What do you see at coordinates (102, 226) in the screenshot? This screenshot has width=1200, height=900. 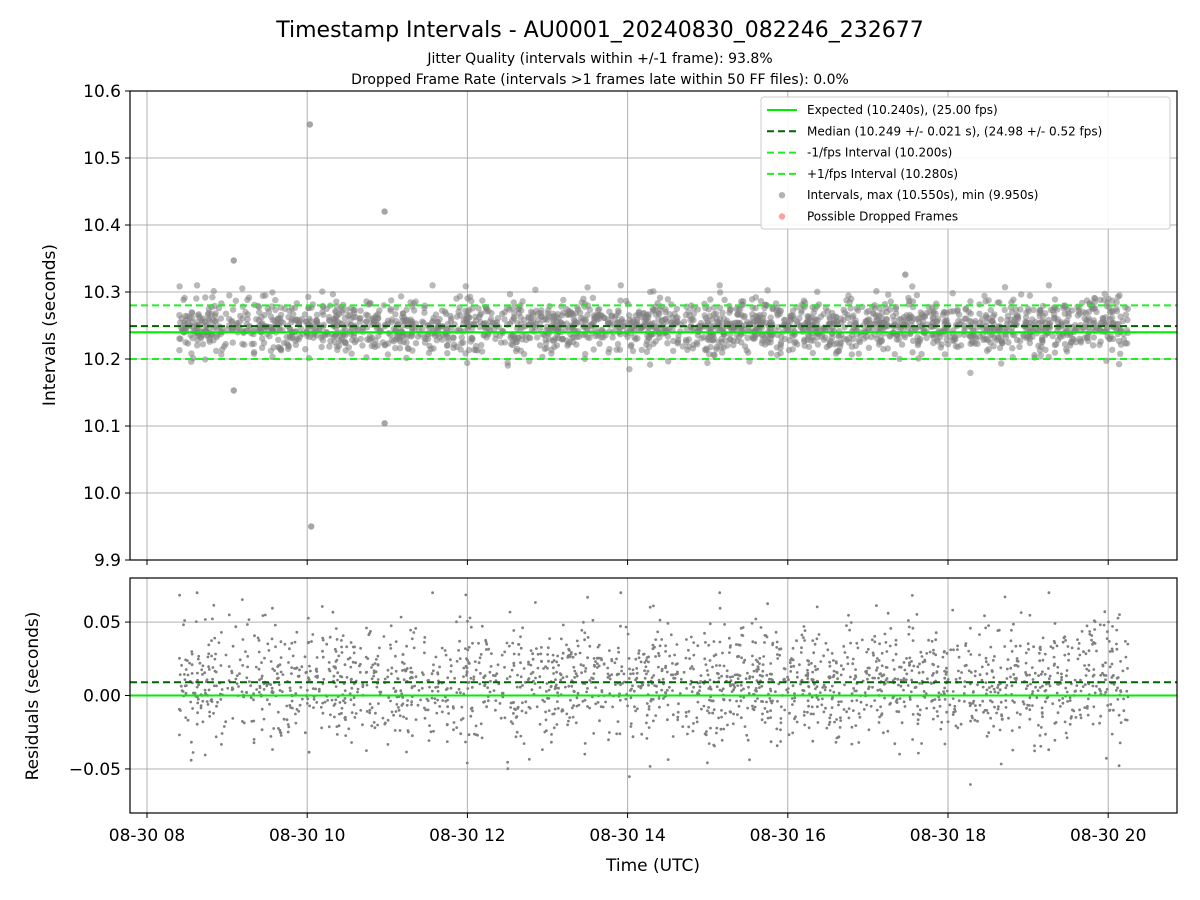 I see `intervals-y-tick-label: 10.4` at bounding box center [102, 226].